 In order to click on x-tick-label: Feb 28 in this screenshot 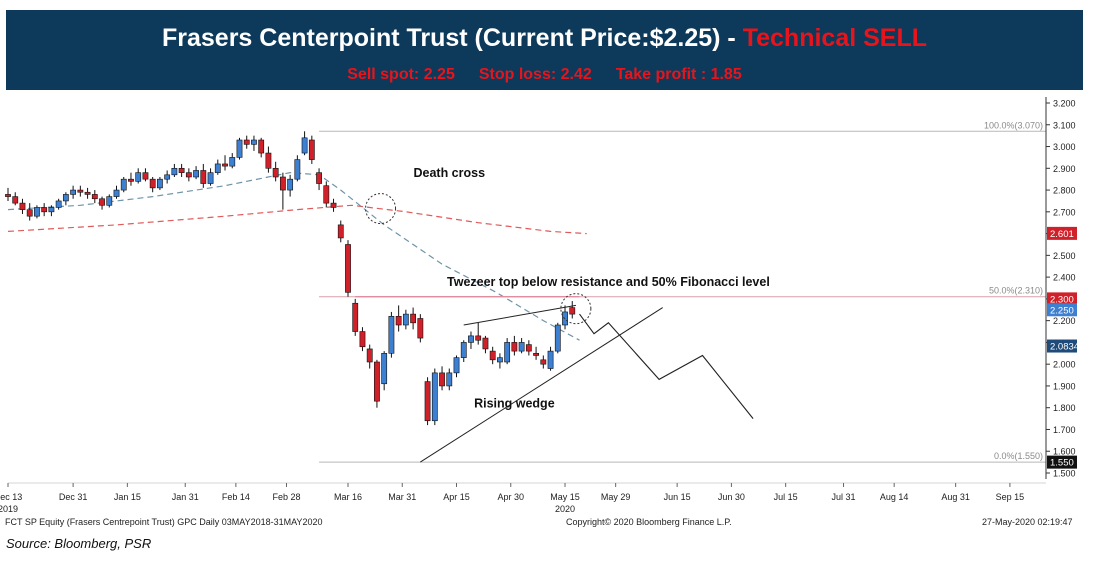, I will do `click(286, 497)`.